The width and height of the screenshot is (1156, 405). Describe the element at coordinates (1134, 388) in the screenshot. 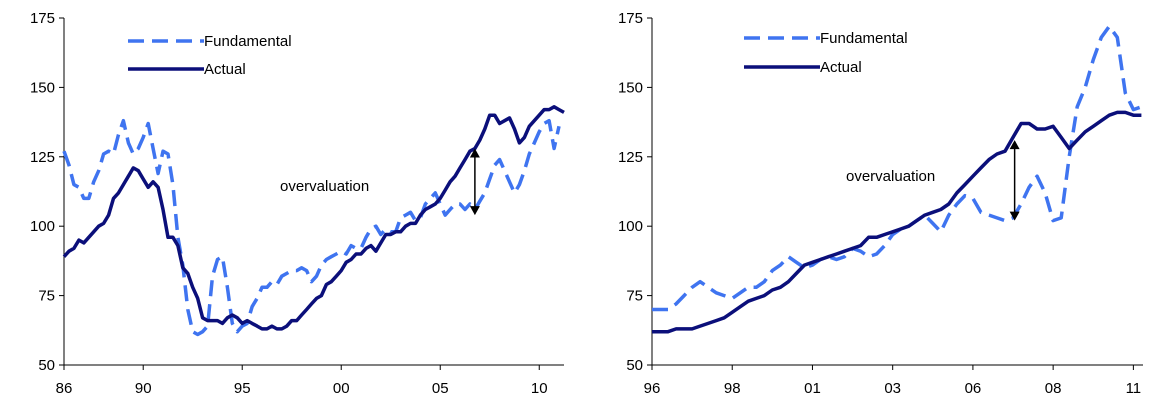

I see `x-tick-label: 11` at that location.